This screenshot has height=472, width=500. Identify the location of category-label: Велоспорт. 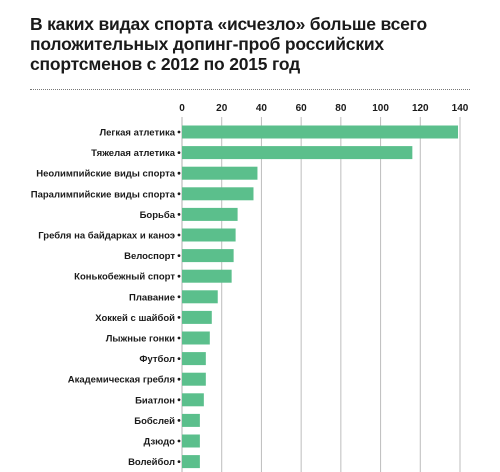
(149, 256).